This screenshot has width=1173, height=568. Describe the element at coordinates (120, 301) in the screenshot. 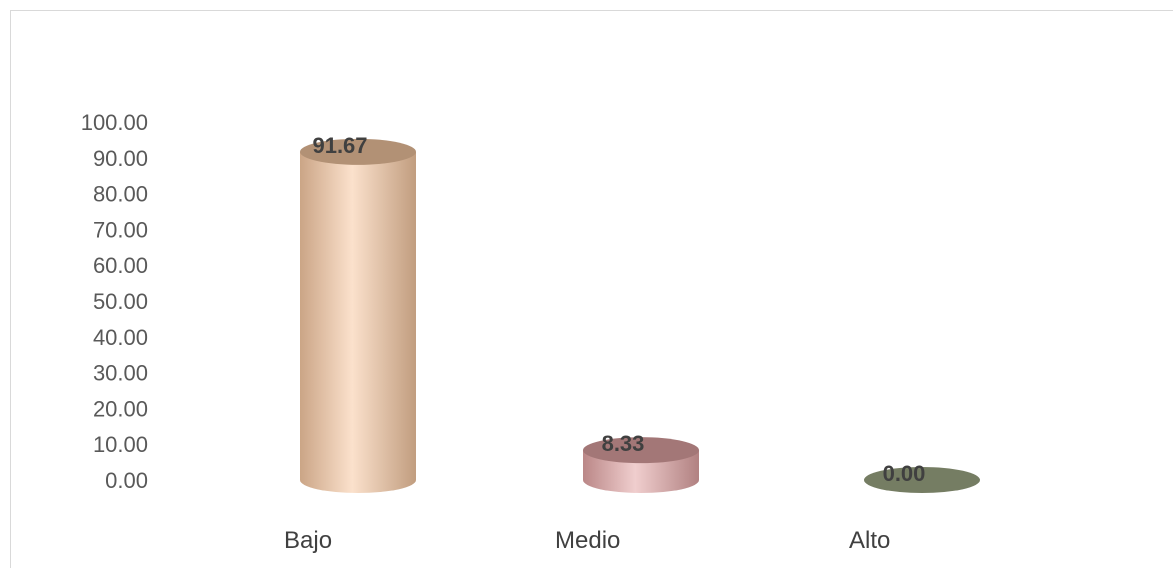

I see `y-tick-label: 50.00` at that location.